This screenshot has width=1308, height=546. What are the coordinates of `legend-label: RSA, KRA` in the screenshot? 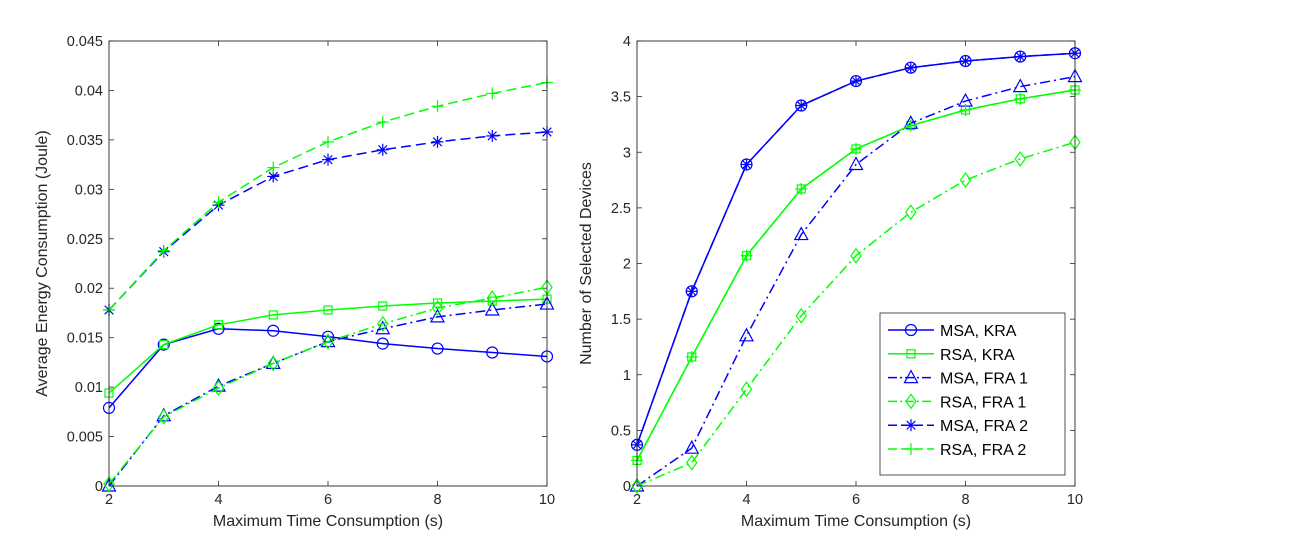 It's located at (977, 355).